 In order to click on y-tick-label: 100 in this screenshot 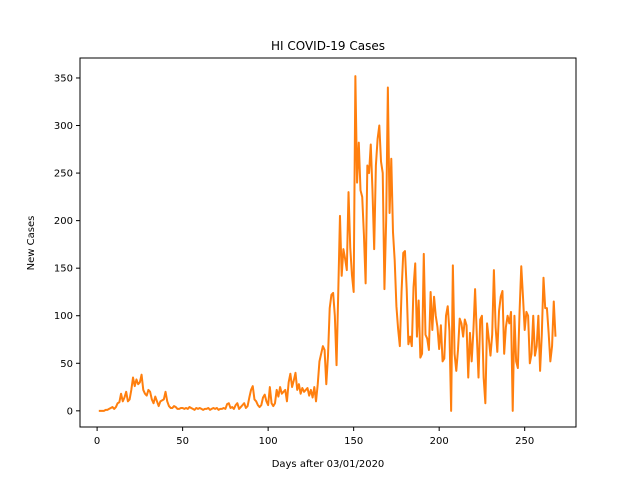, I will do `click(63, 316)`.